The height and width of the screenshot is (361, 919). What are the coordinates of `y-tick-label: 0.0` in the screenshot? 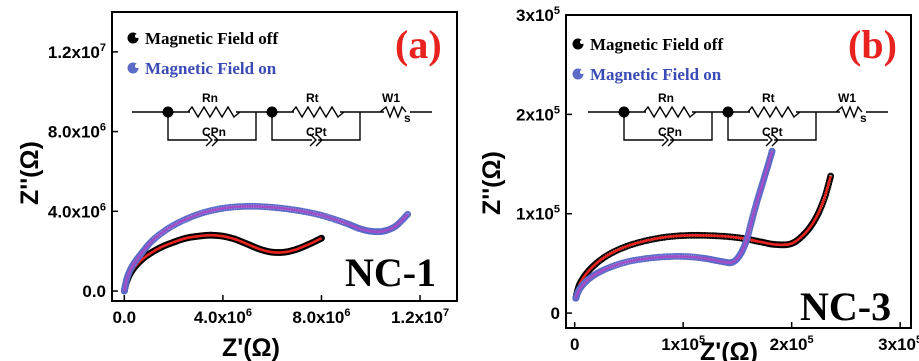 It's located at (94, 291).